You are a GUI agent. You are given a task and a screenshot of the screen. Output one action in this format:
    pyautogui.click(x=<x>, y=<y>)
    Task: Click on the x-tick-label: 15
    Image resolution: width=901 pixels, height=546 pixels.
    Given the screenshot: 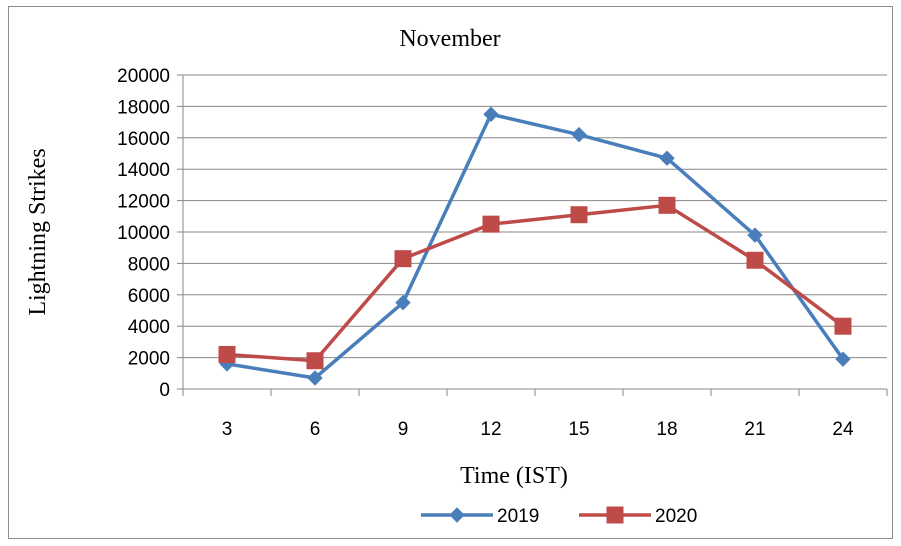 What is the action you would take?
    pyautogui.click(x=578, y=429)
    